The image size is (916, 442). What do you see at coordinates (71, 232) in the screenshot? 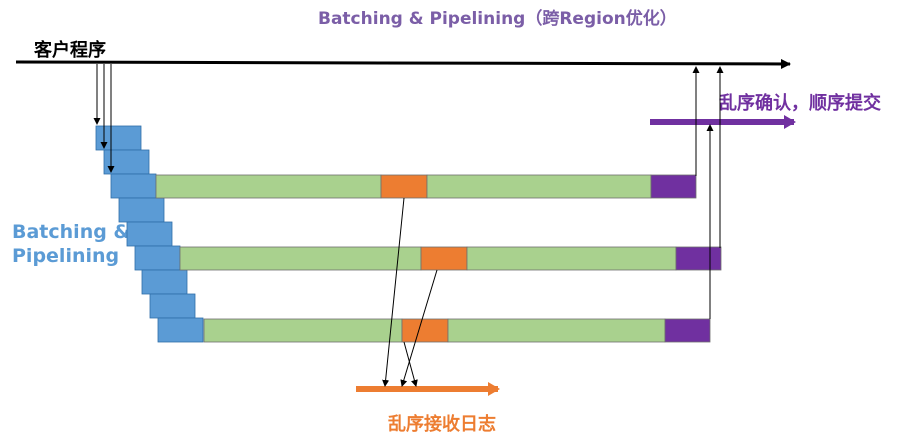
I see `batching-label-line1: Batching &` at bounding box center [71, 232].